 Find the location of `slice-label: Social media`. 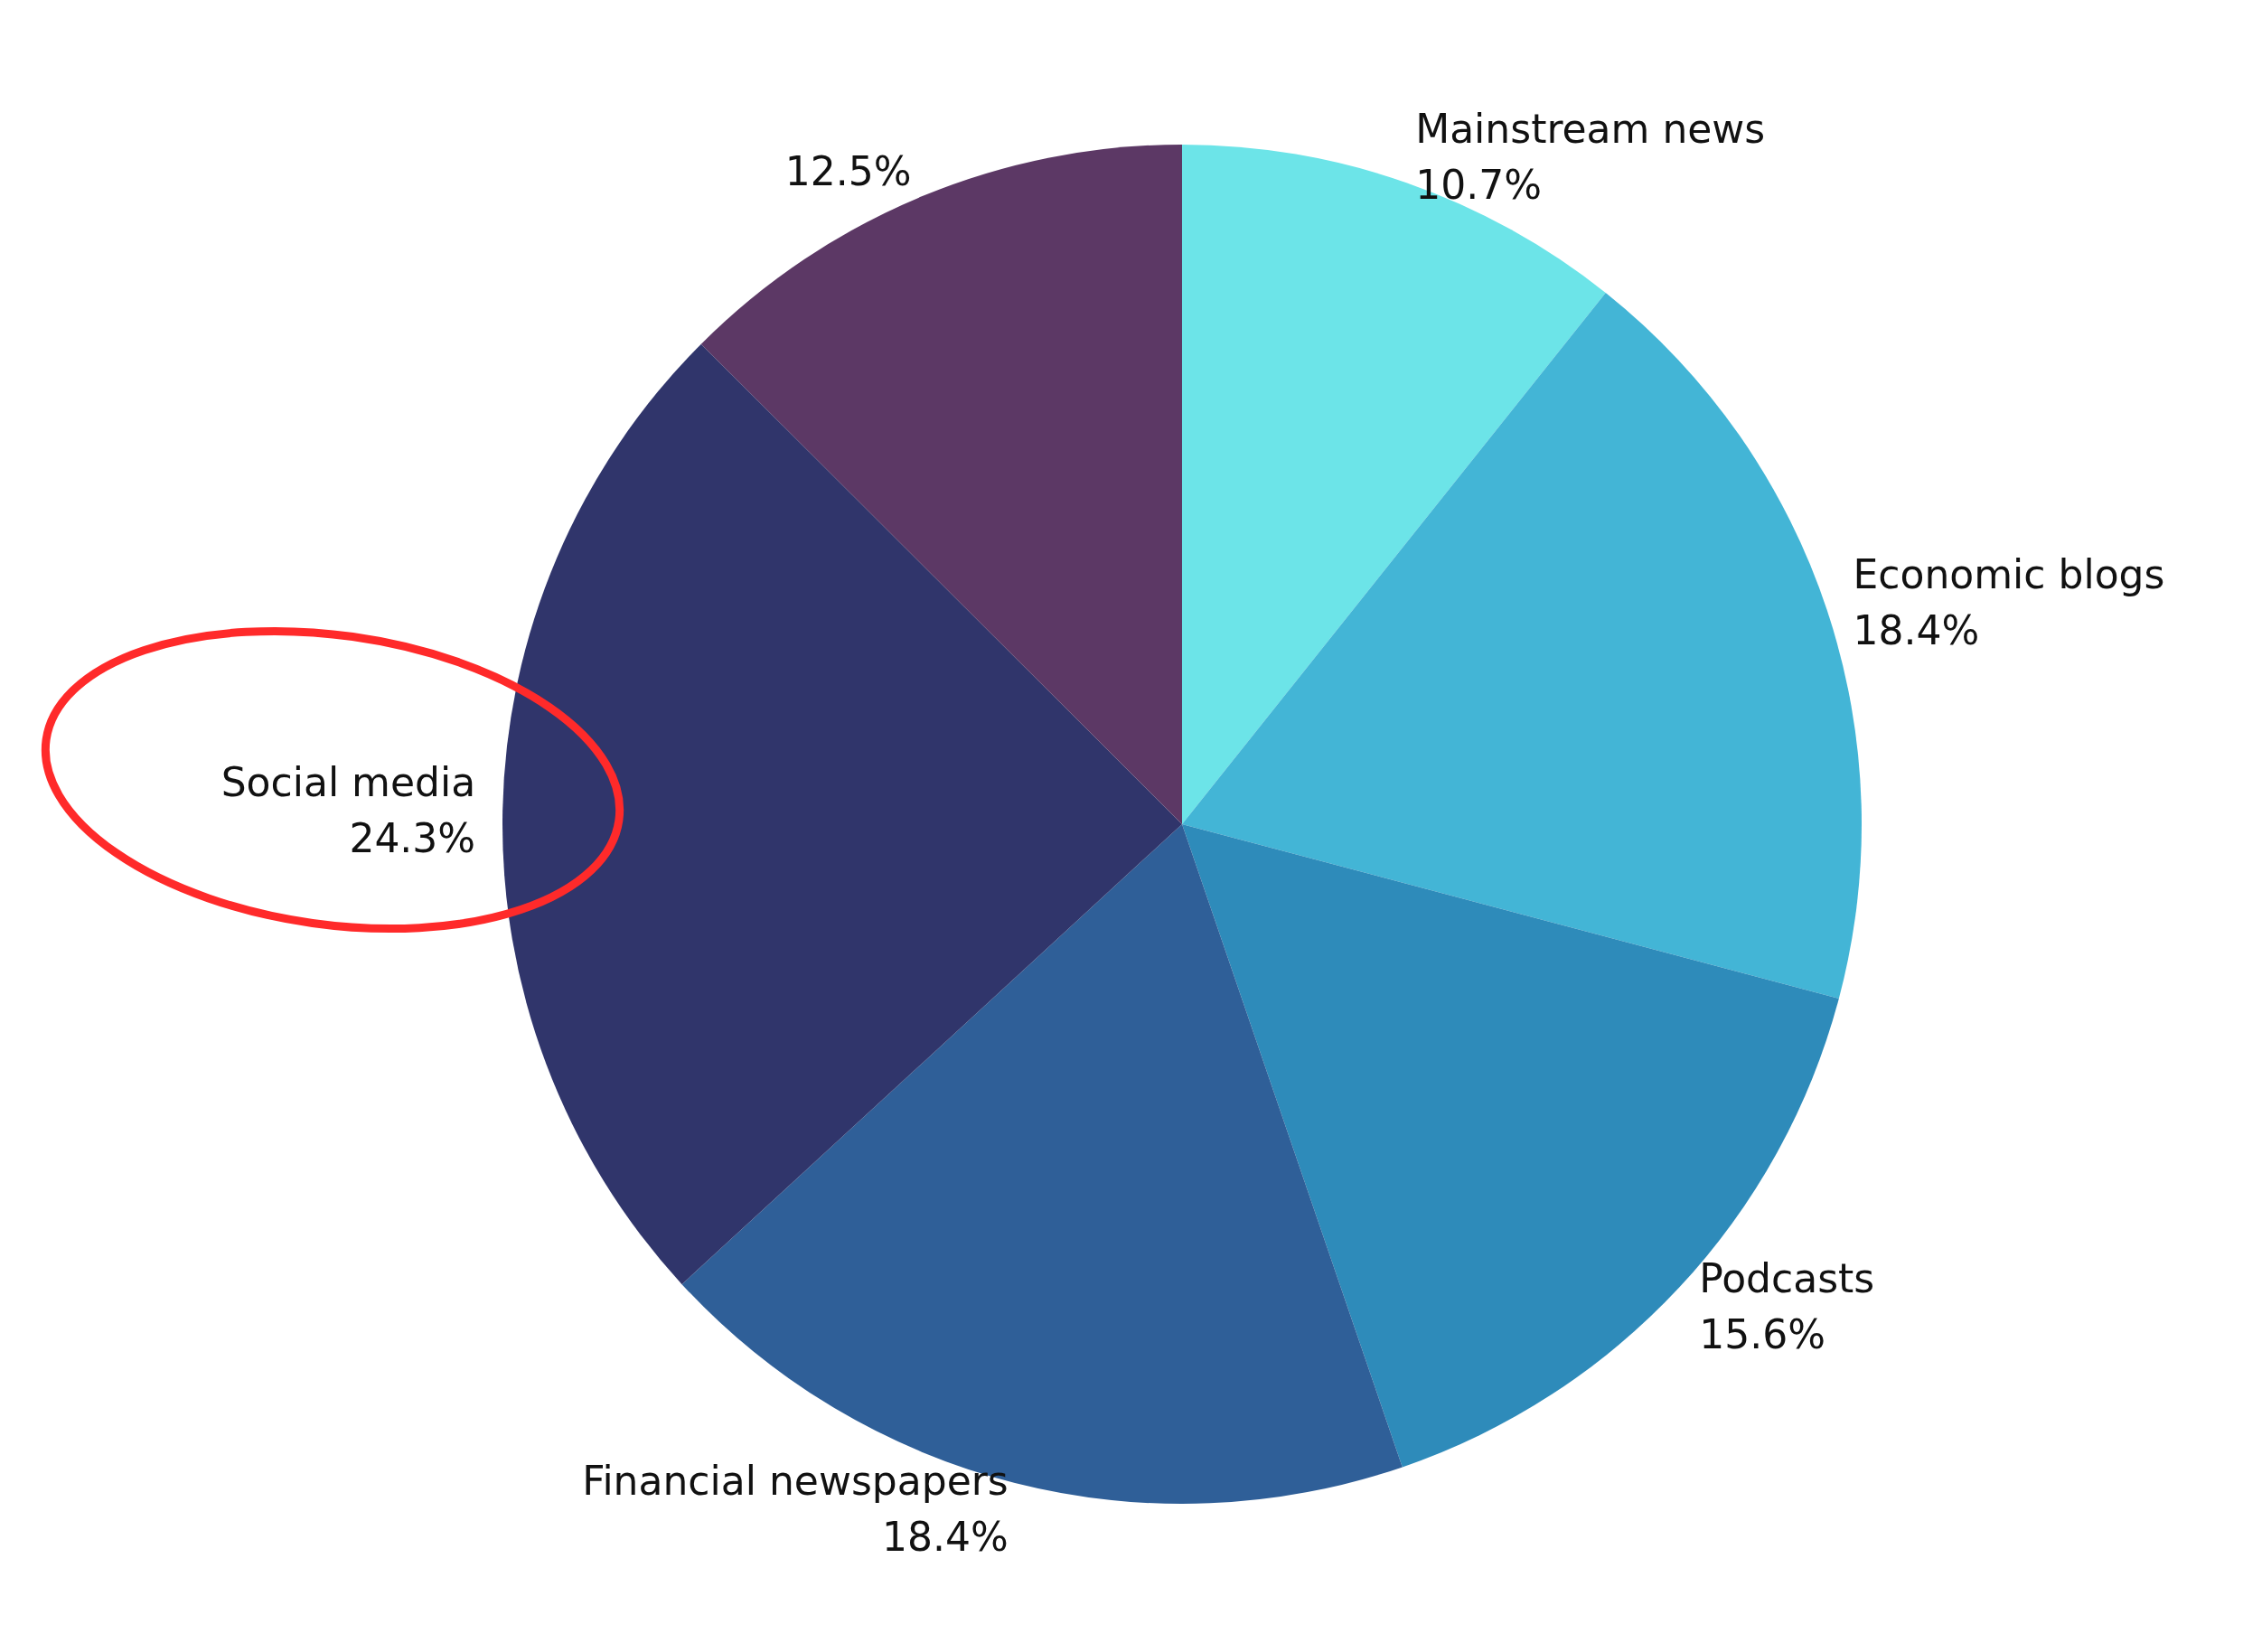

slice-label: Social media is located at coordinates (348, 781).